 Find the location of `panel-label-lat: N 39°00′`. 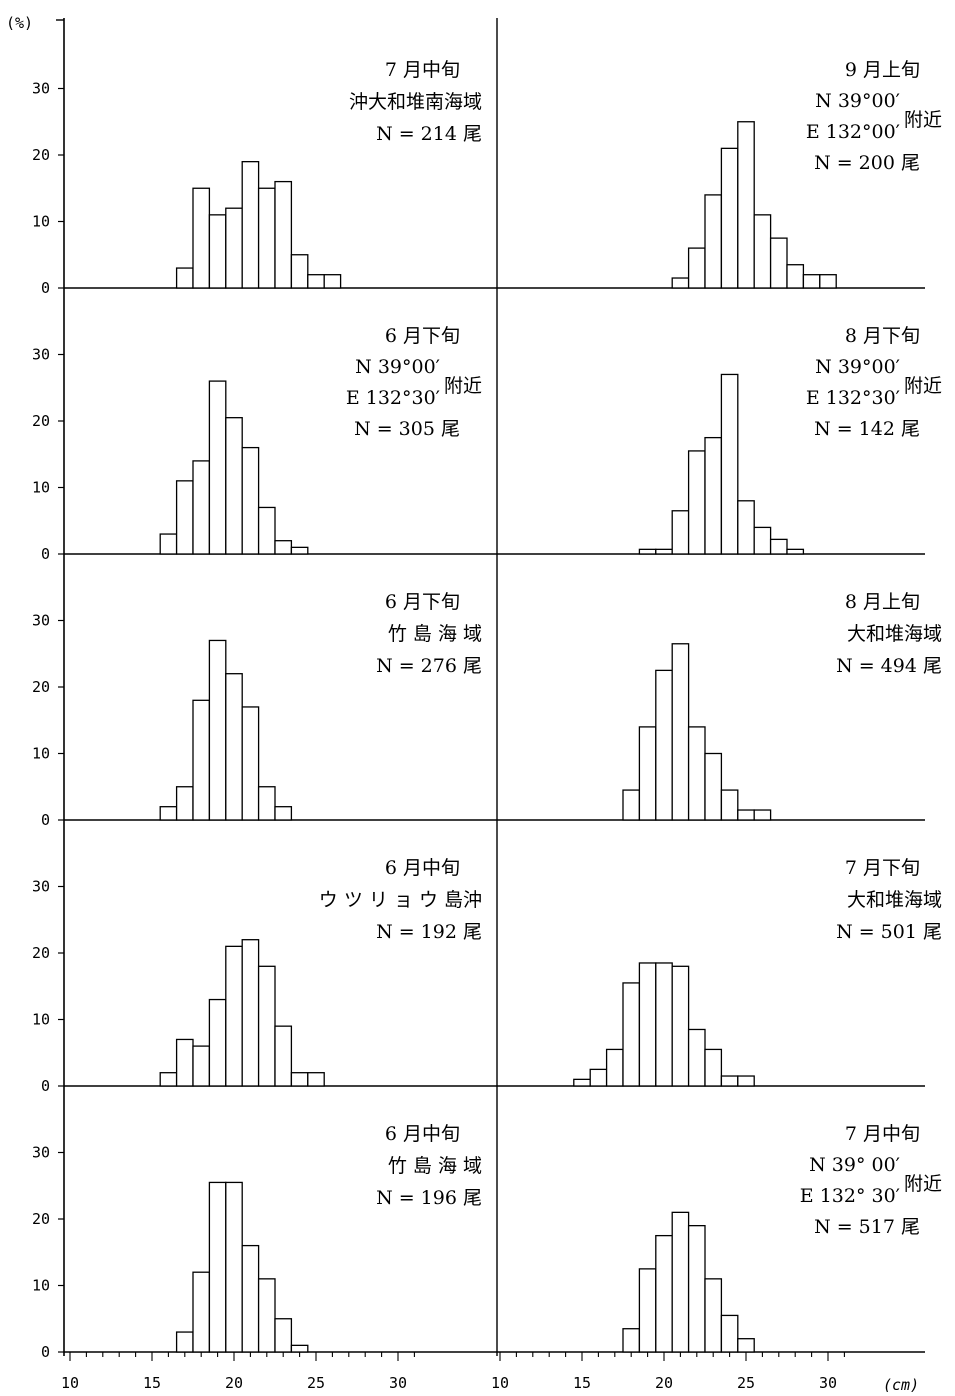

panel-label-lat: N 39°00′ is located at coordinates (397, 367).